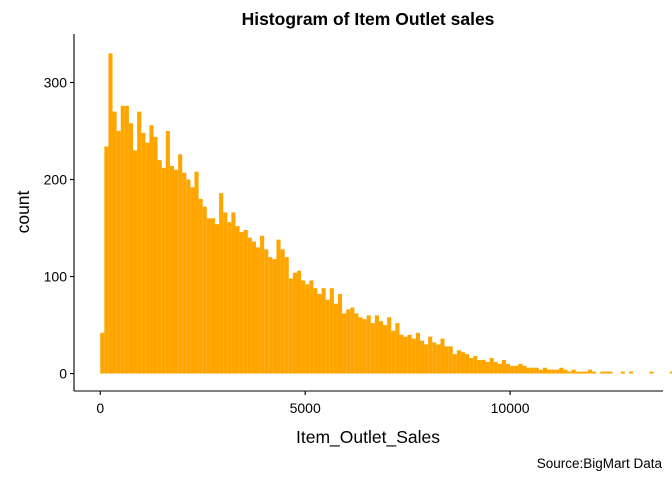 This screenshot has width=672, height=480. Describe the element at coordinates (510, 408) in the screenshot. I see `x-tick-label: 10000` at that location.